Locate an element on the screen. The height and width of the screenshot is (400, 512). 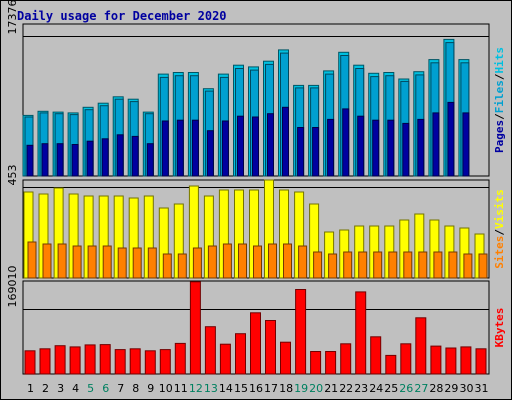
legend-part: Files is located at coordinates (499, 96).